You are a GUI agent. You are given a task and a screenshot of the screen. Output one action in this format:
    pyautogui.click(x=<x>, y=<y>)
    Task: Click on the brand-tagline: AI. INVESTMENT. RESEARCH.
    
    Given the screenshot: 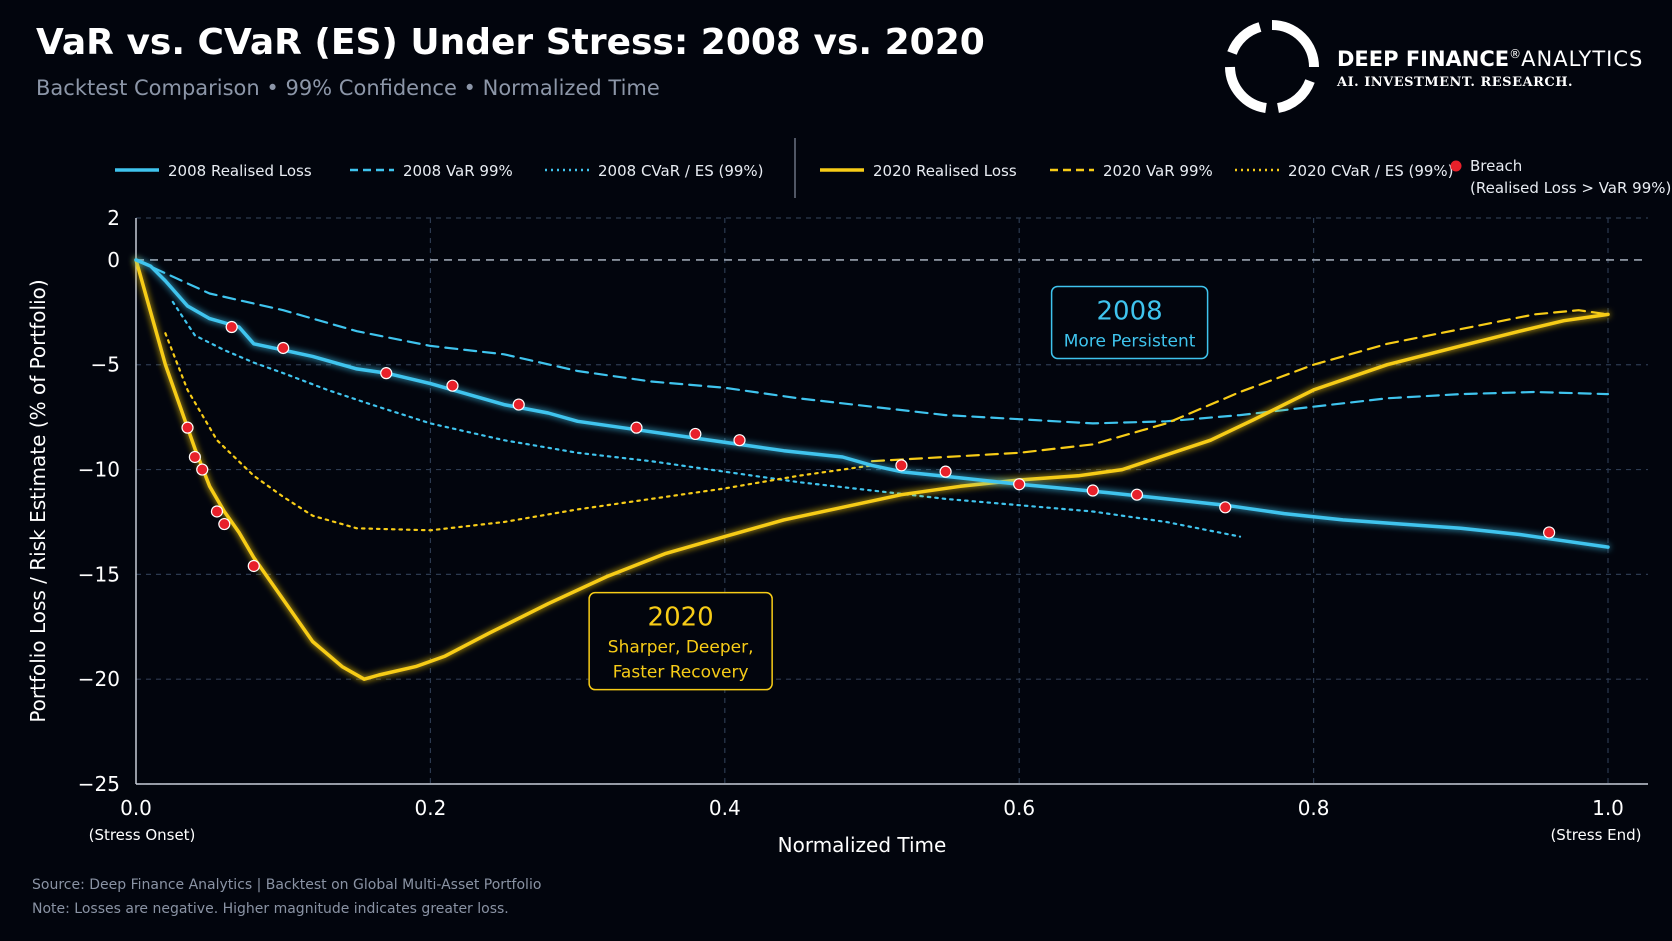 What is the action you would take?
    pyautogui.click(x=1455, y=82)
    